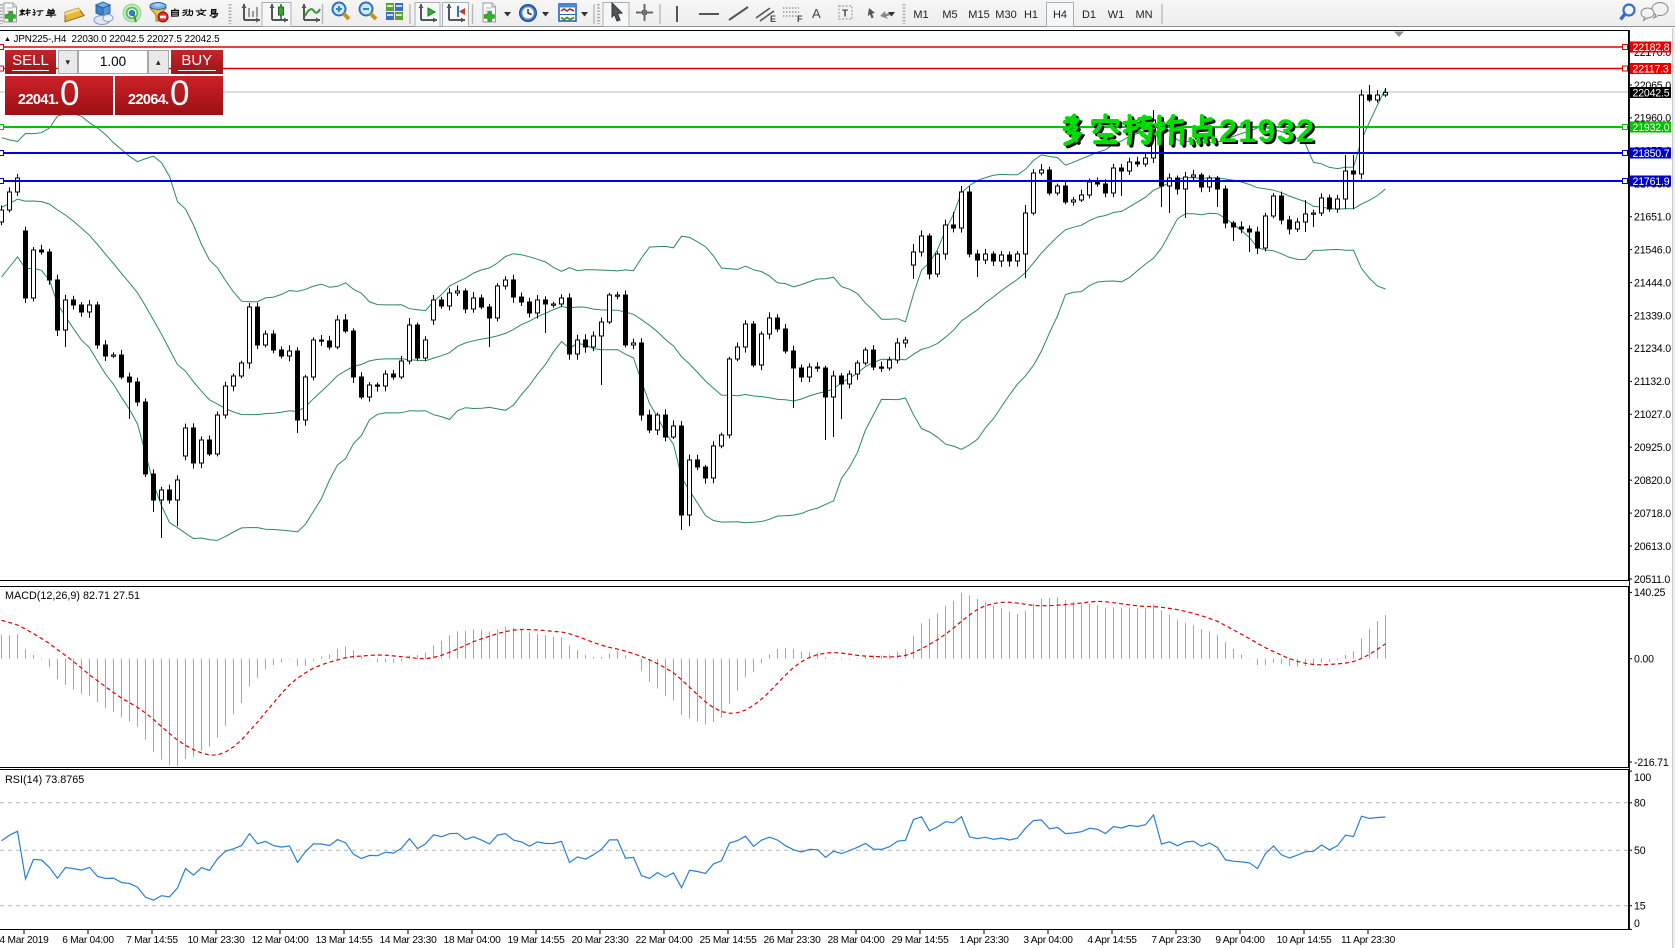  What do you see at coordinates (408, 940) in the screenshot?
I see `svg-text: 14 Mar 23:30` at bounding box center [408, 940].